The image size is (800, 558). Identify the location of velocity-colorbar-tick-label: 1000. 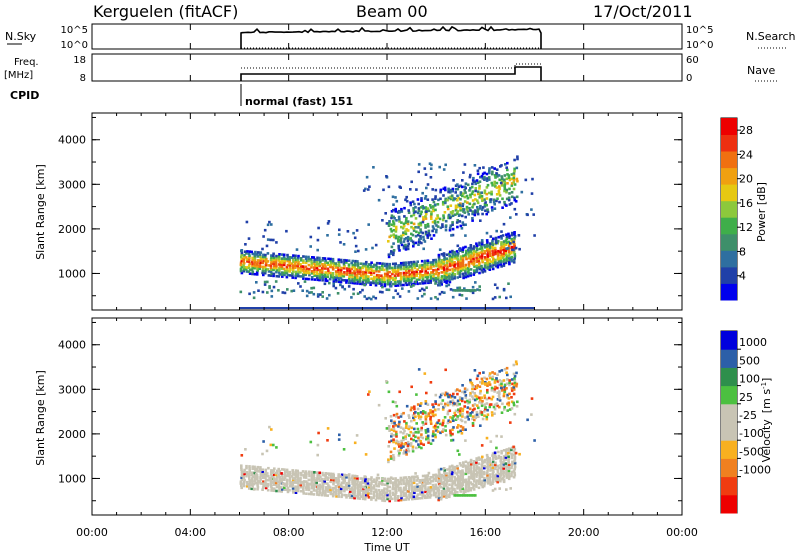
(753, 342).